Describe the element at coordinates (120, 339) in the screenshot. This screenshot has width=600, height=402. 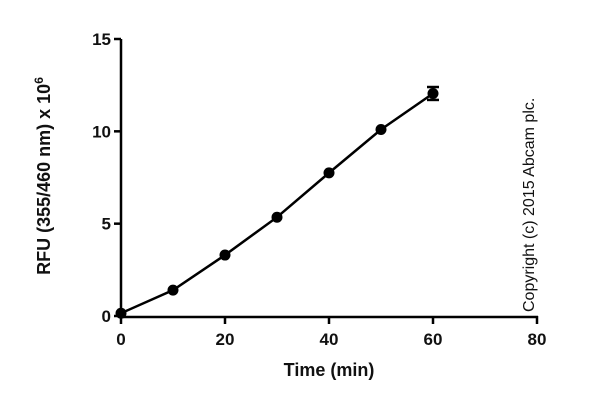
I see `x-tick-label: 0` at that location.